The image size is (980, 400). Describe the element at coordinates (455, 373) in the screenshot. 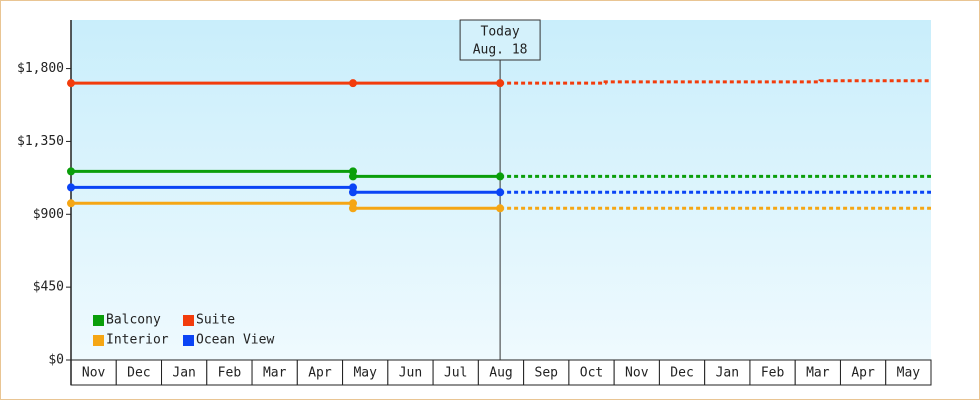

I see `x-tick-label: Jul` at that location.